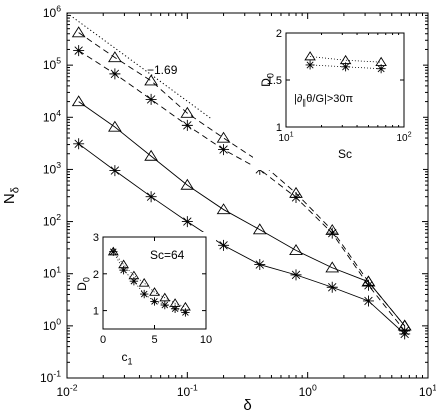  I want to click on y-tick-label-exponent: 3, so click(58, 165).